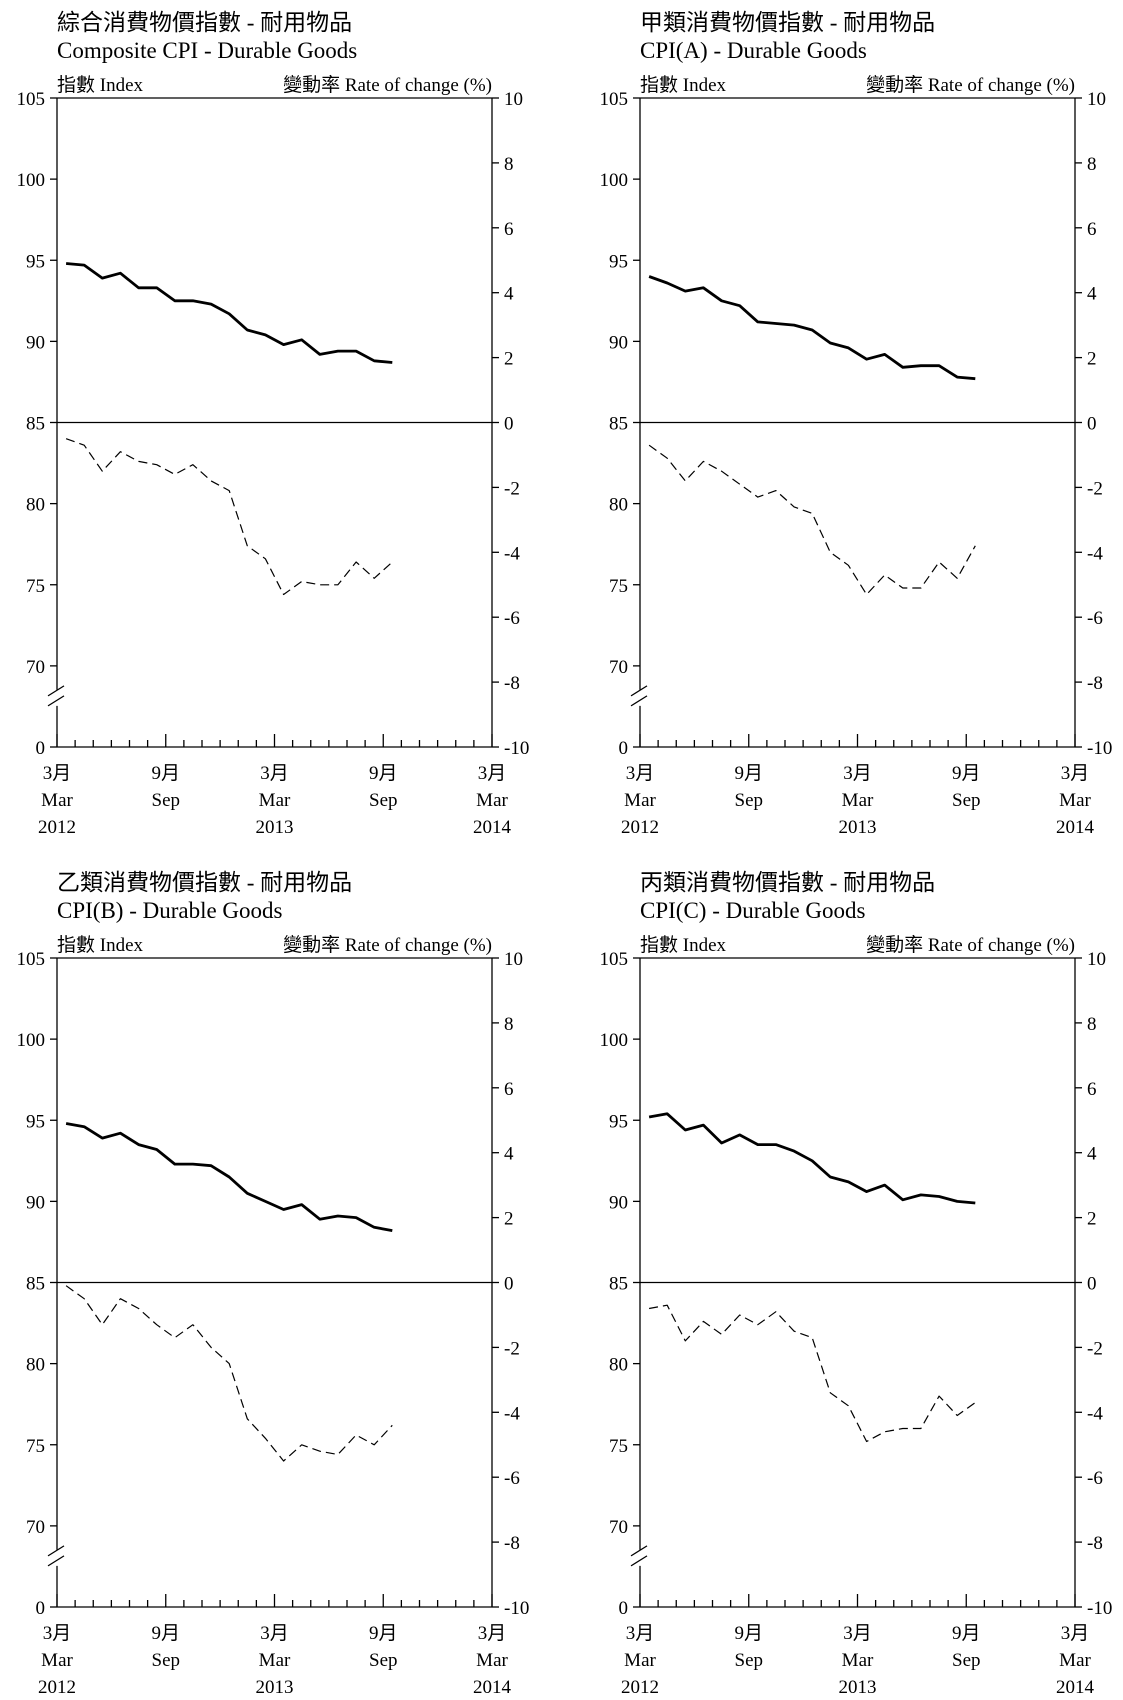 This screenshot has height=1700, width=1123. What do you see at coordinates (753, 50) in the screenshot?
I see `chart-title-en: CPI(A) - Durable Goods` at bounding box center [753, 50].